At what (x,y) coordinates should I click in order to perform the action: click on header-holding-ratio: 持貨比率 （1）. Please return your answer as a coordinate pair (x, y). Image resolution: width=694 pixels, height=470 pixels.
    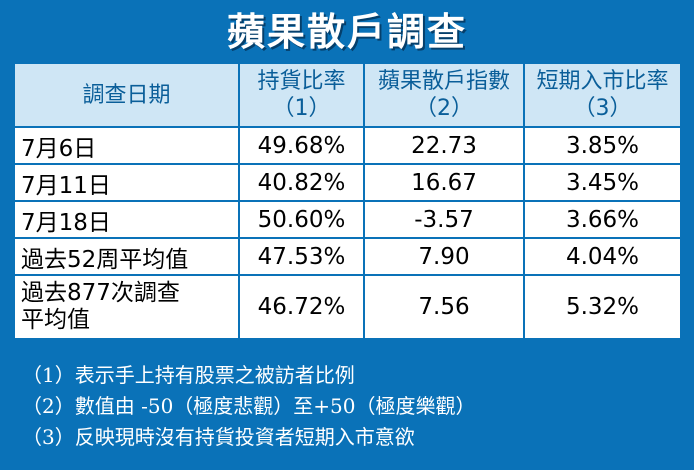
    Looking at the image, I should click on (301, 95).